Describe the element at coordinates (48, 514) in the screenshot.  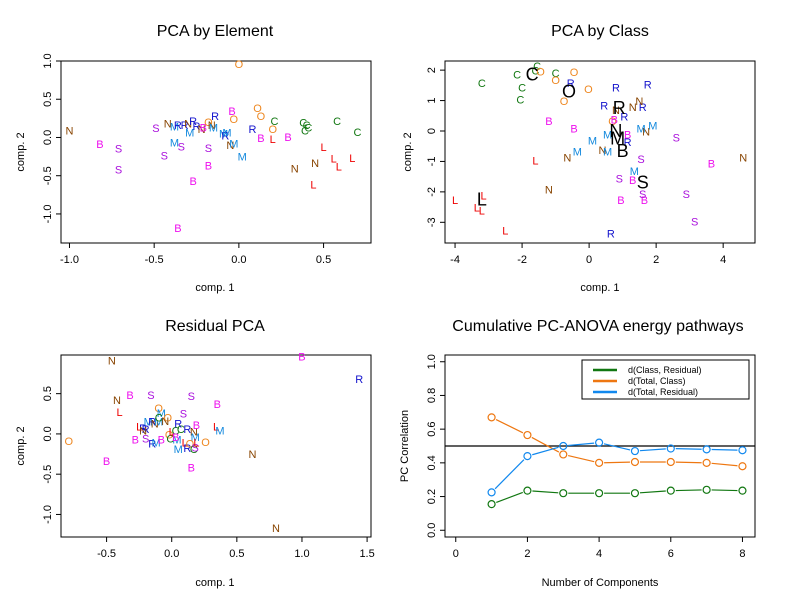
I see `y-tick-label: -1.0` at that location.